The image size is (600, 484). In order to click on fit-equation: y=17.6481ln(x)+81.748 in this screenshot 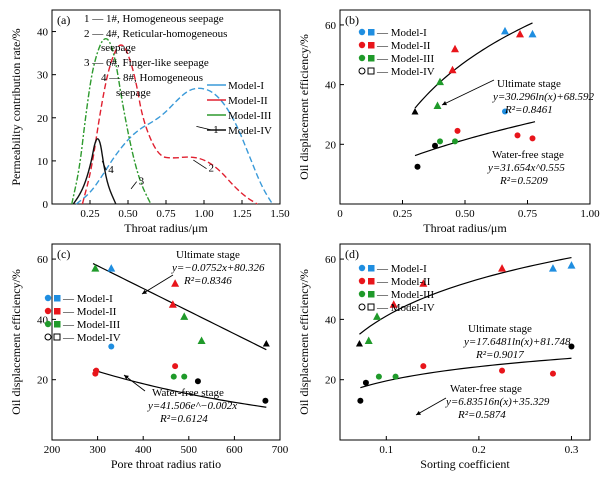, I will do `click(517, 342)`.